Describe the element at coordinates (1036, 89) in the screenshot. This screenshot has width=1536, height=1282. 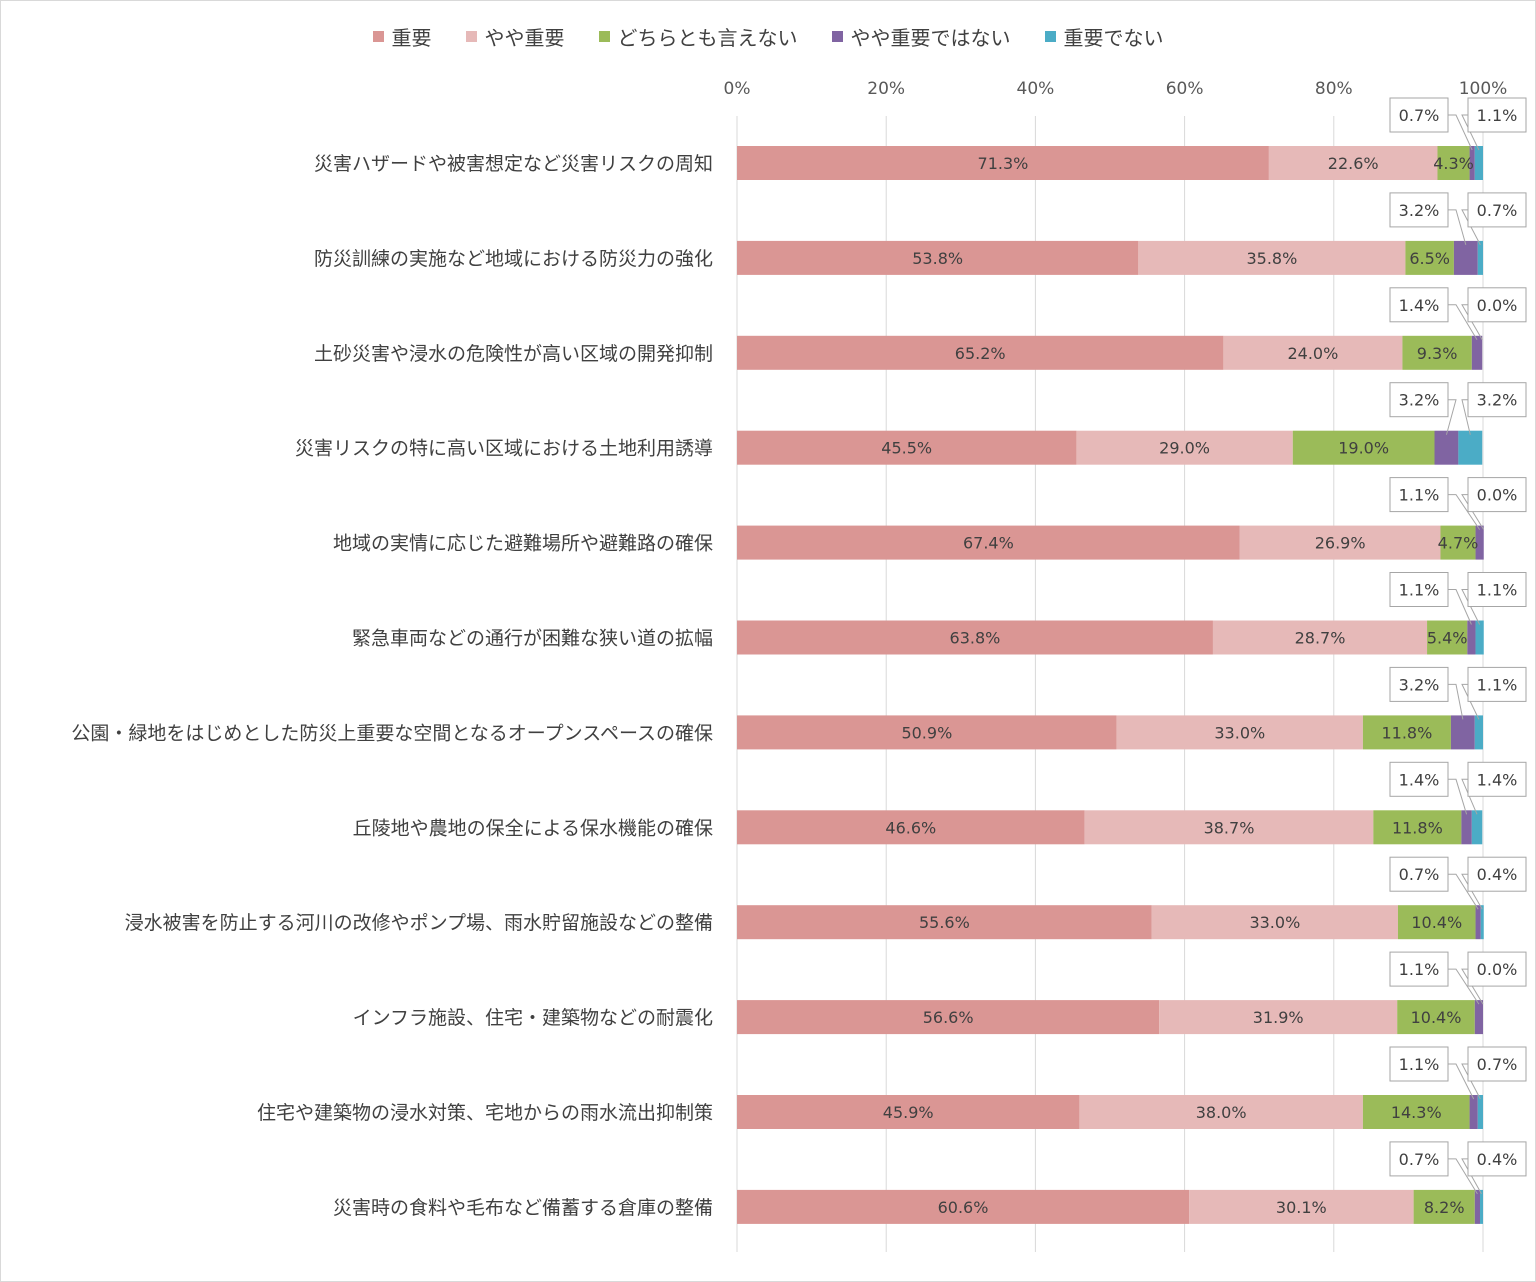
I see `x-tick-label: 40%` at that location.